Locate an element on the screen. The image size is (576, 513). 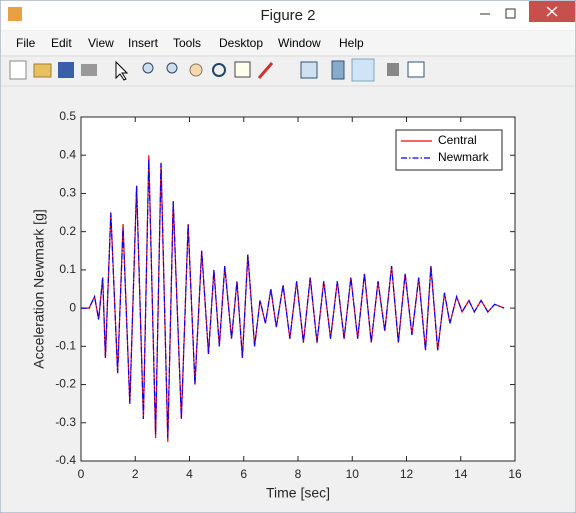
hide-tools-button is located at coordinates (393, 69).